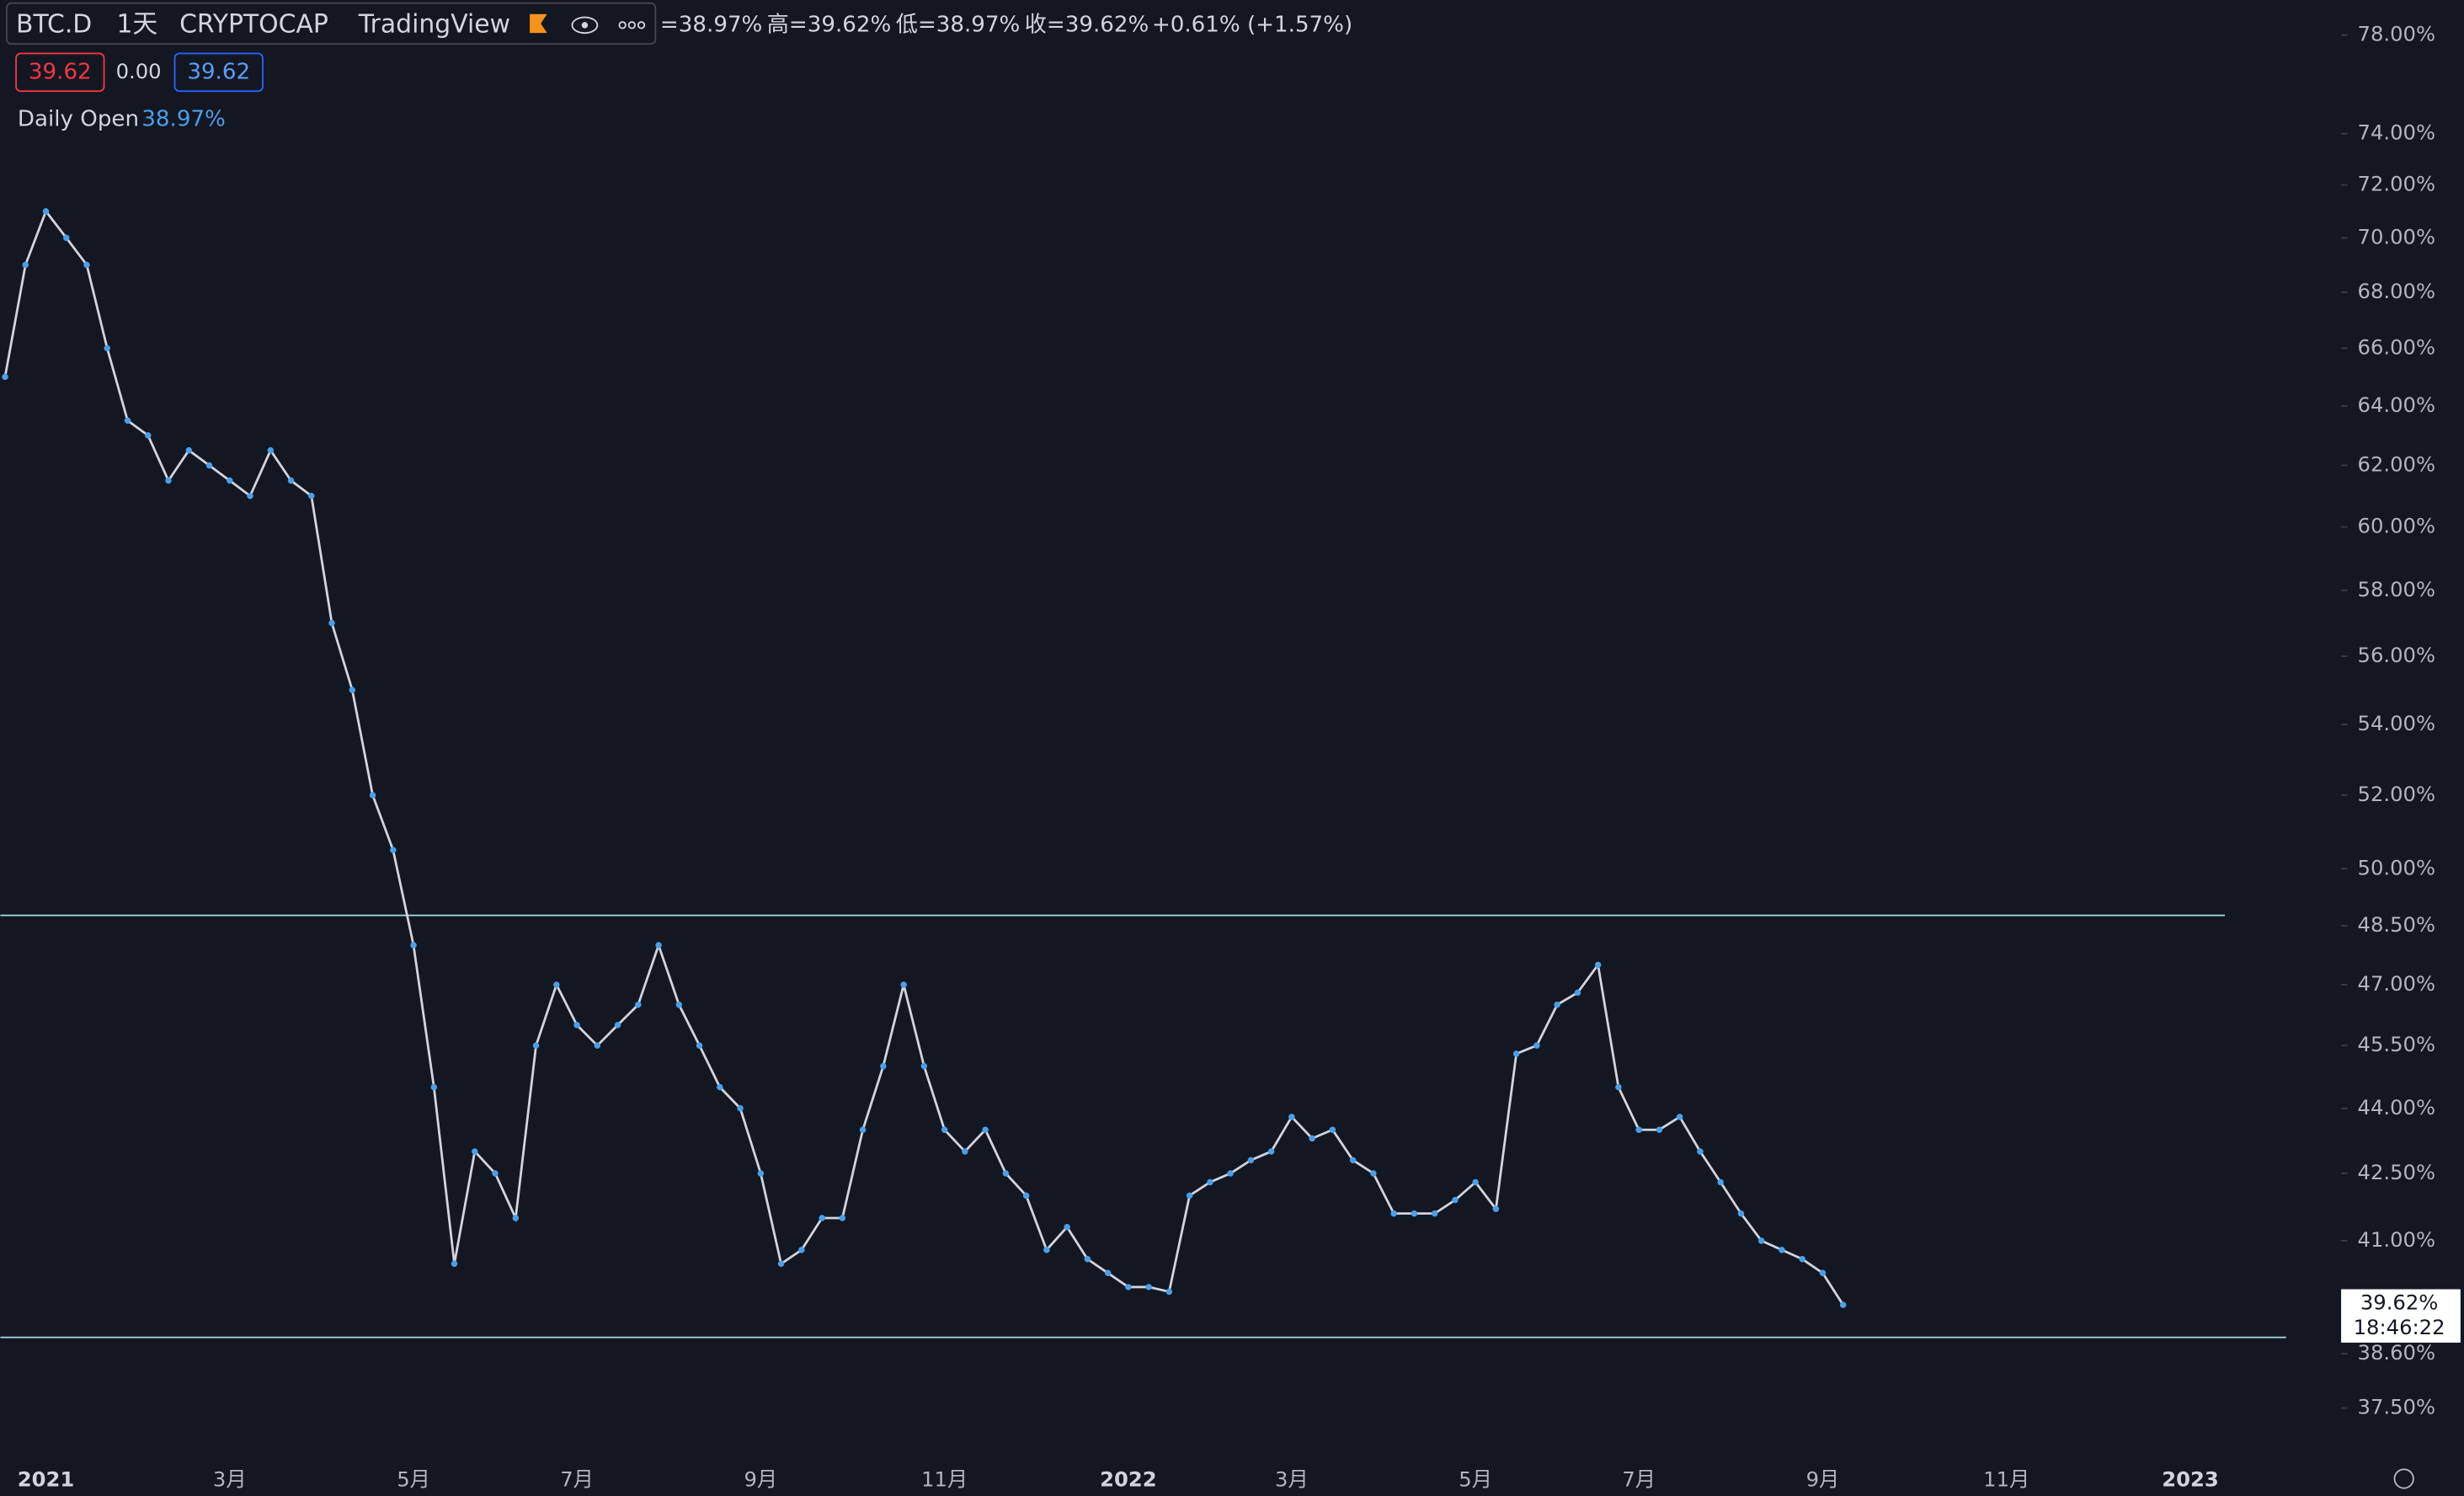 The image size is (2464, 1496). What do you see at coordinates (632, 25) in the screenshot?
I see `more-icon` at bounding box center [632, 25].